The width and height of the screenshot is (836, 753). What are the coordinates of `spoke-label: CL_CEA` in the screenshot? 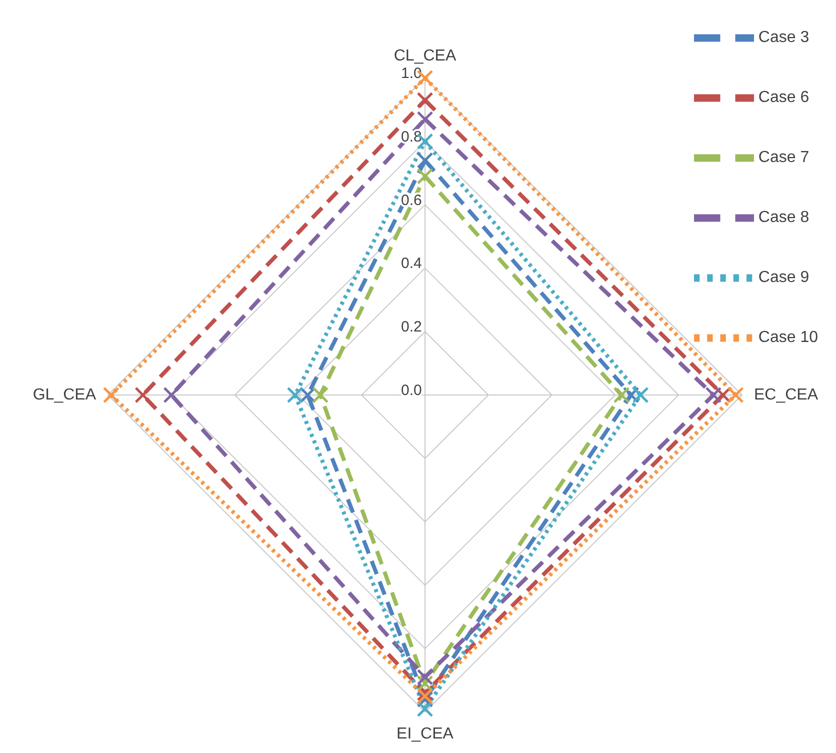 It's located at (425, 56).